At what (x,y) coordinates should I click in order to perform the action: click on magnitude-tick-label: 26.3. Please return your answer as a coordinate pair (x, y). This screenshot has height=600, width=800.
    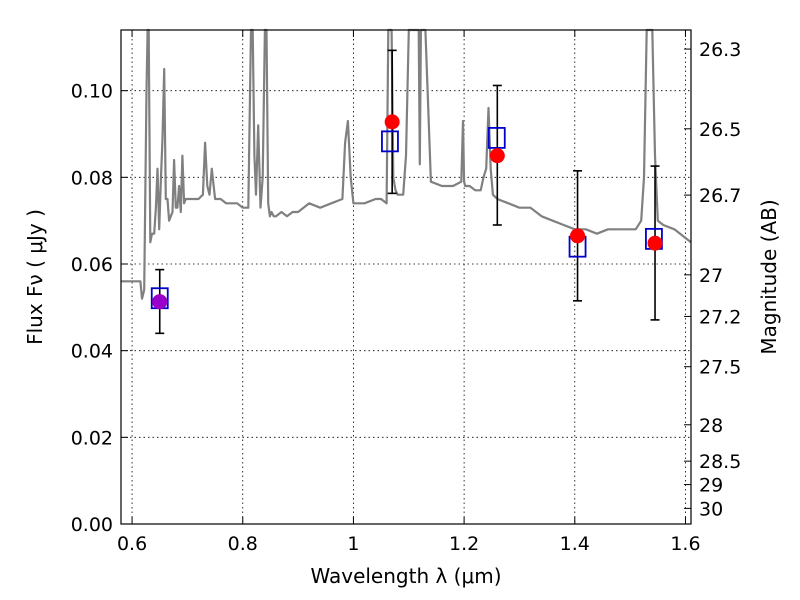
    Looking at the image, I should click on (720, 50).